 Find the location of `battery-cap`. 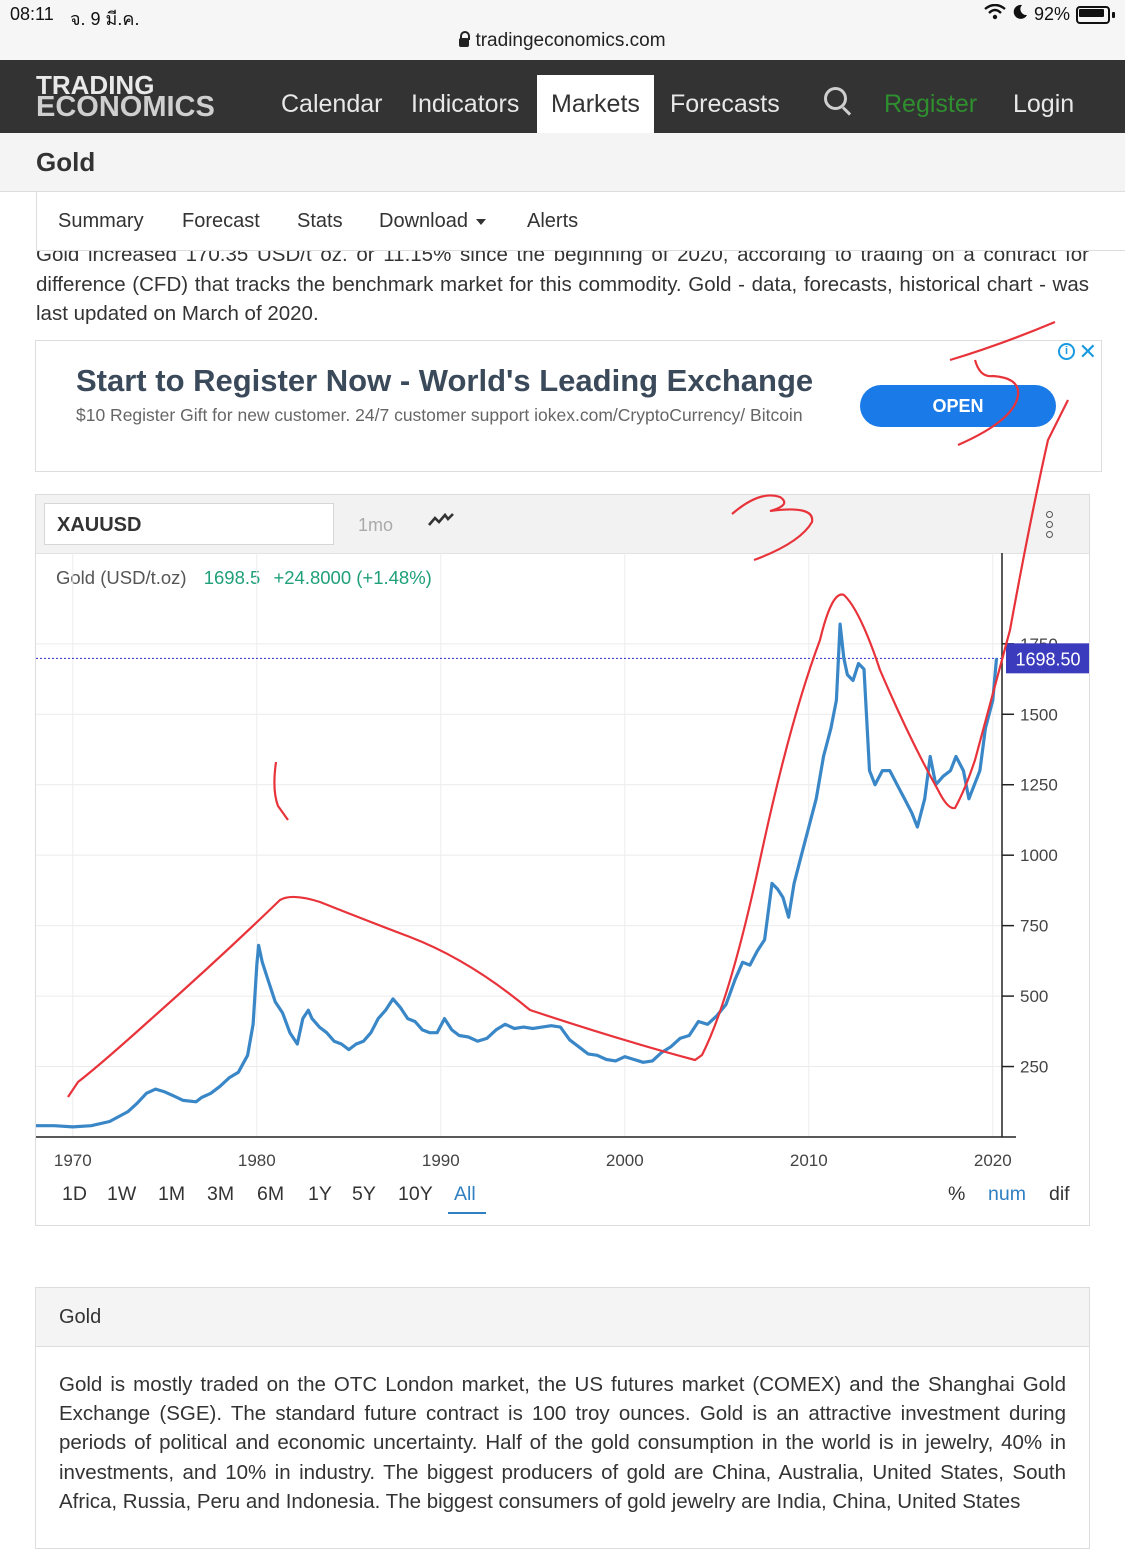

battery-cap is located at coordinates (1113, 14).